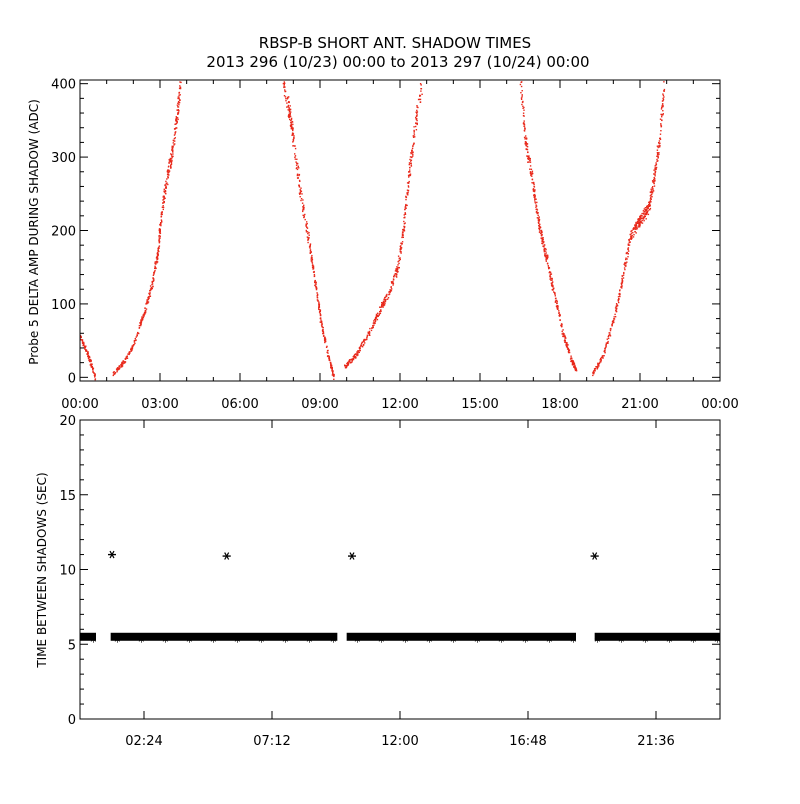 Image resolution: width=800 pixels, height=804 pixels. I want to click on y-tick-label: 5, so click(72, 645).